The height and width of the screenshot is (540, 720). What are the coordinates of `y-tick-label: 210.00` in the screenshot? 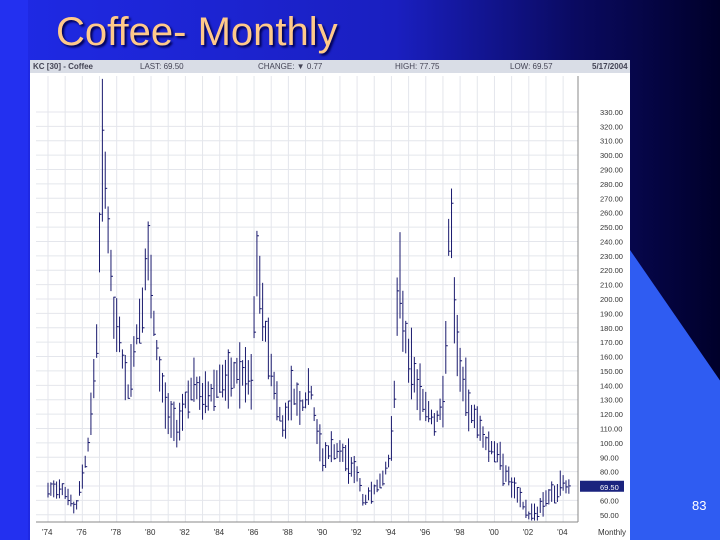 It's located at (611, 285).